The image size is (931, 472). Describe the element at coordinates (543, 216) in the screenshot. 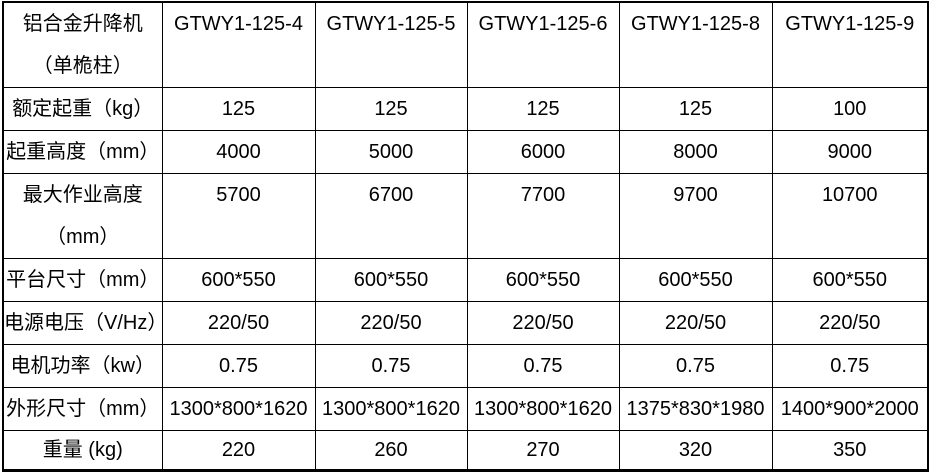

I see `spec-cell: 7700` at that location.